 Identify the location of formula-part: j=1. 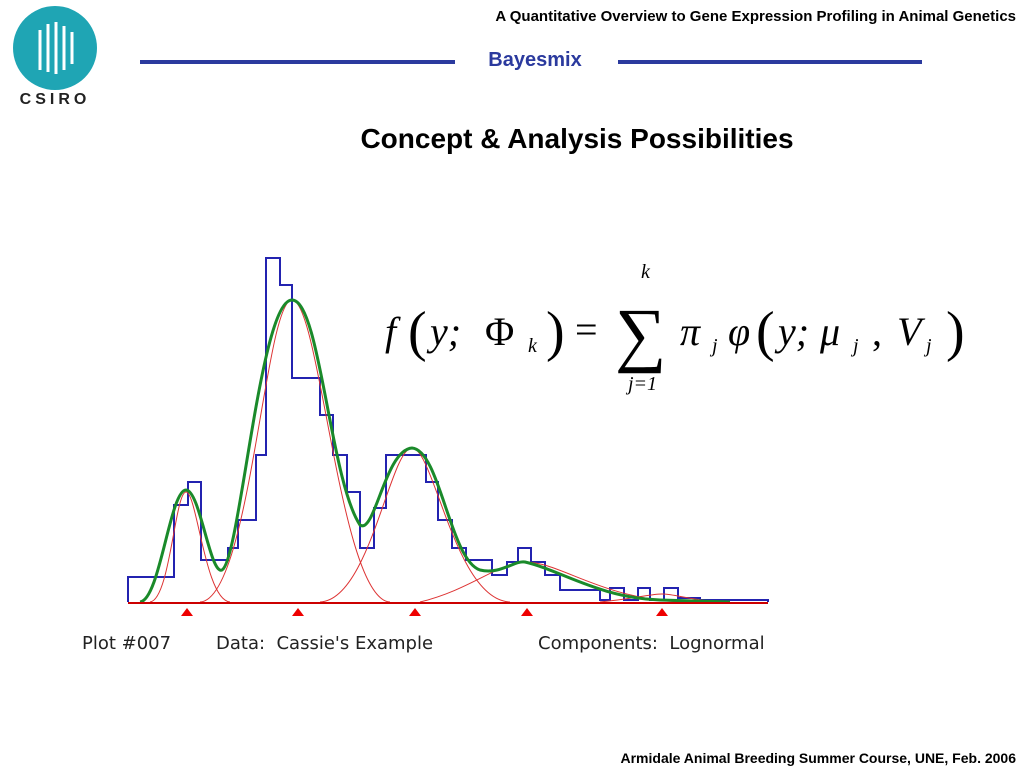
(641, 384).